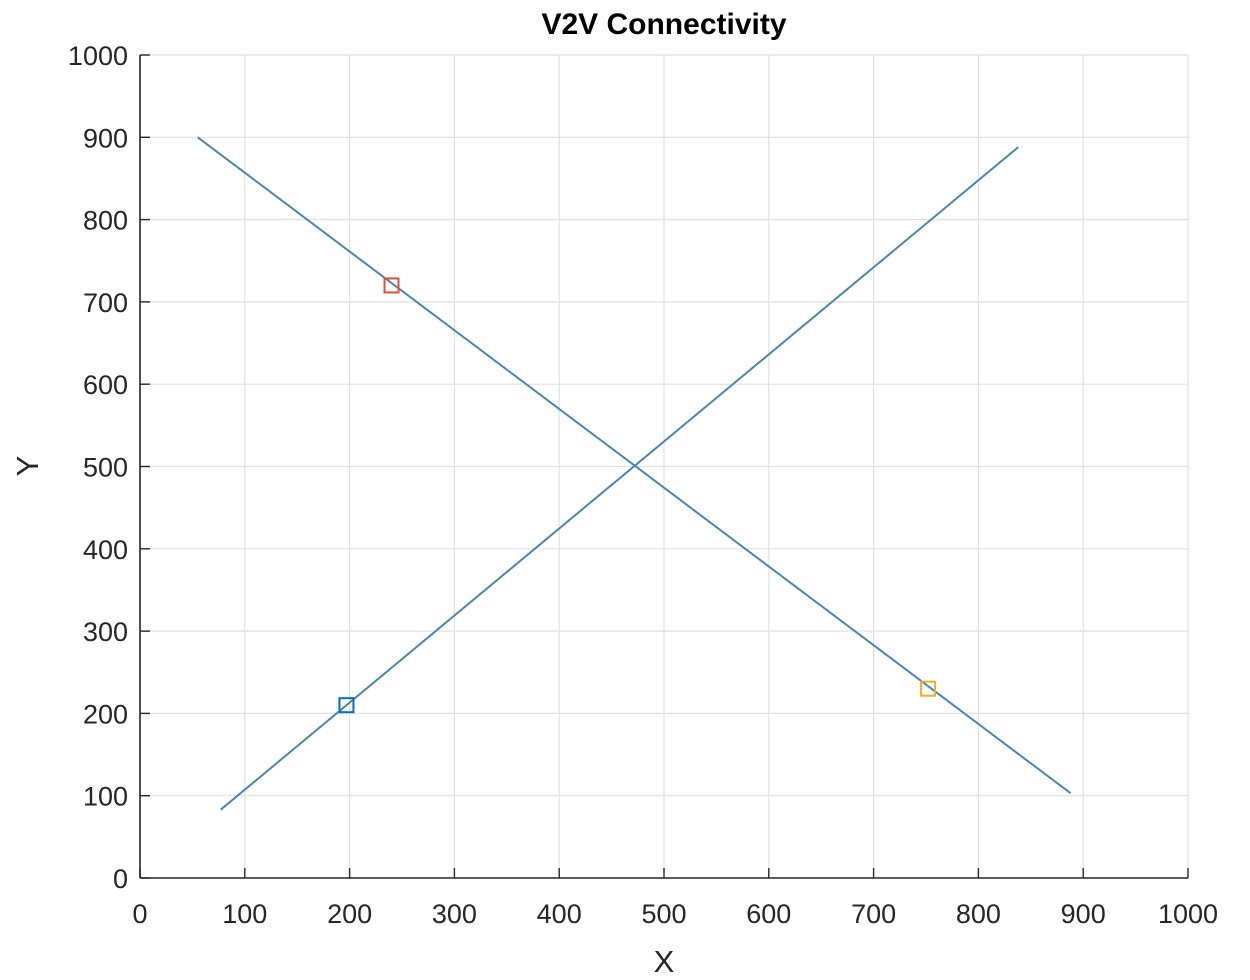 The image size is (1250, 980). Describe the element at coordinates (1083, 914) in the screenshot. I see `x-tick-label: 900` at that location.